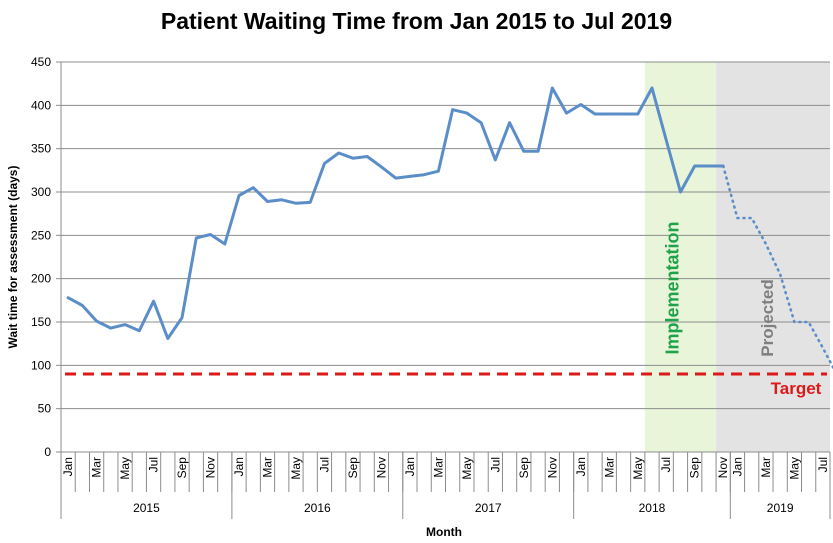  I want to click on y-tick-label: 150, so click(41, 322).